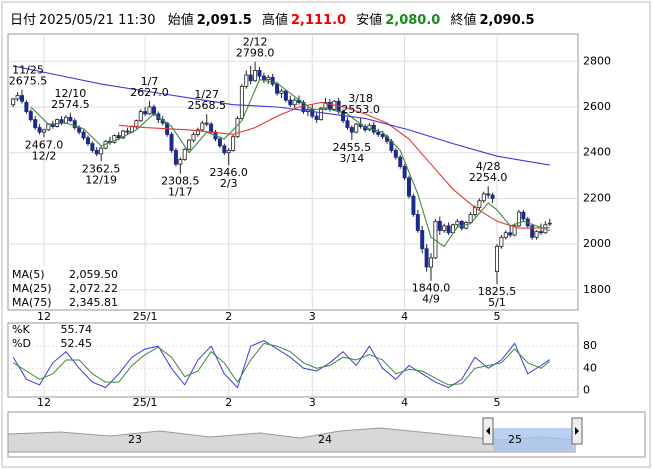 This screenshot has height=470, width=653. I want to click on y-tick-label: 1800, so click(597, 289).